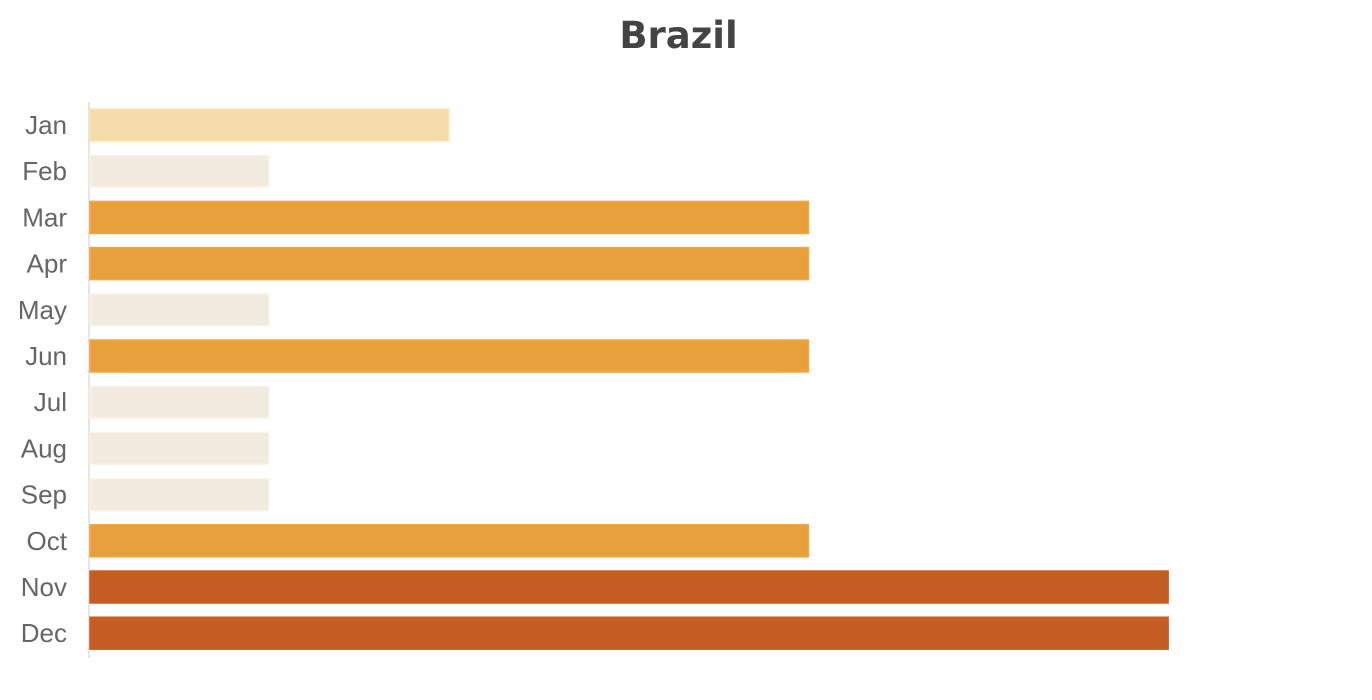  Describe the element at coordinates (269, 125) in the screenshot. I see `bar-jan` at that location.